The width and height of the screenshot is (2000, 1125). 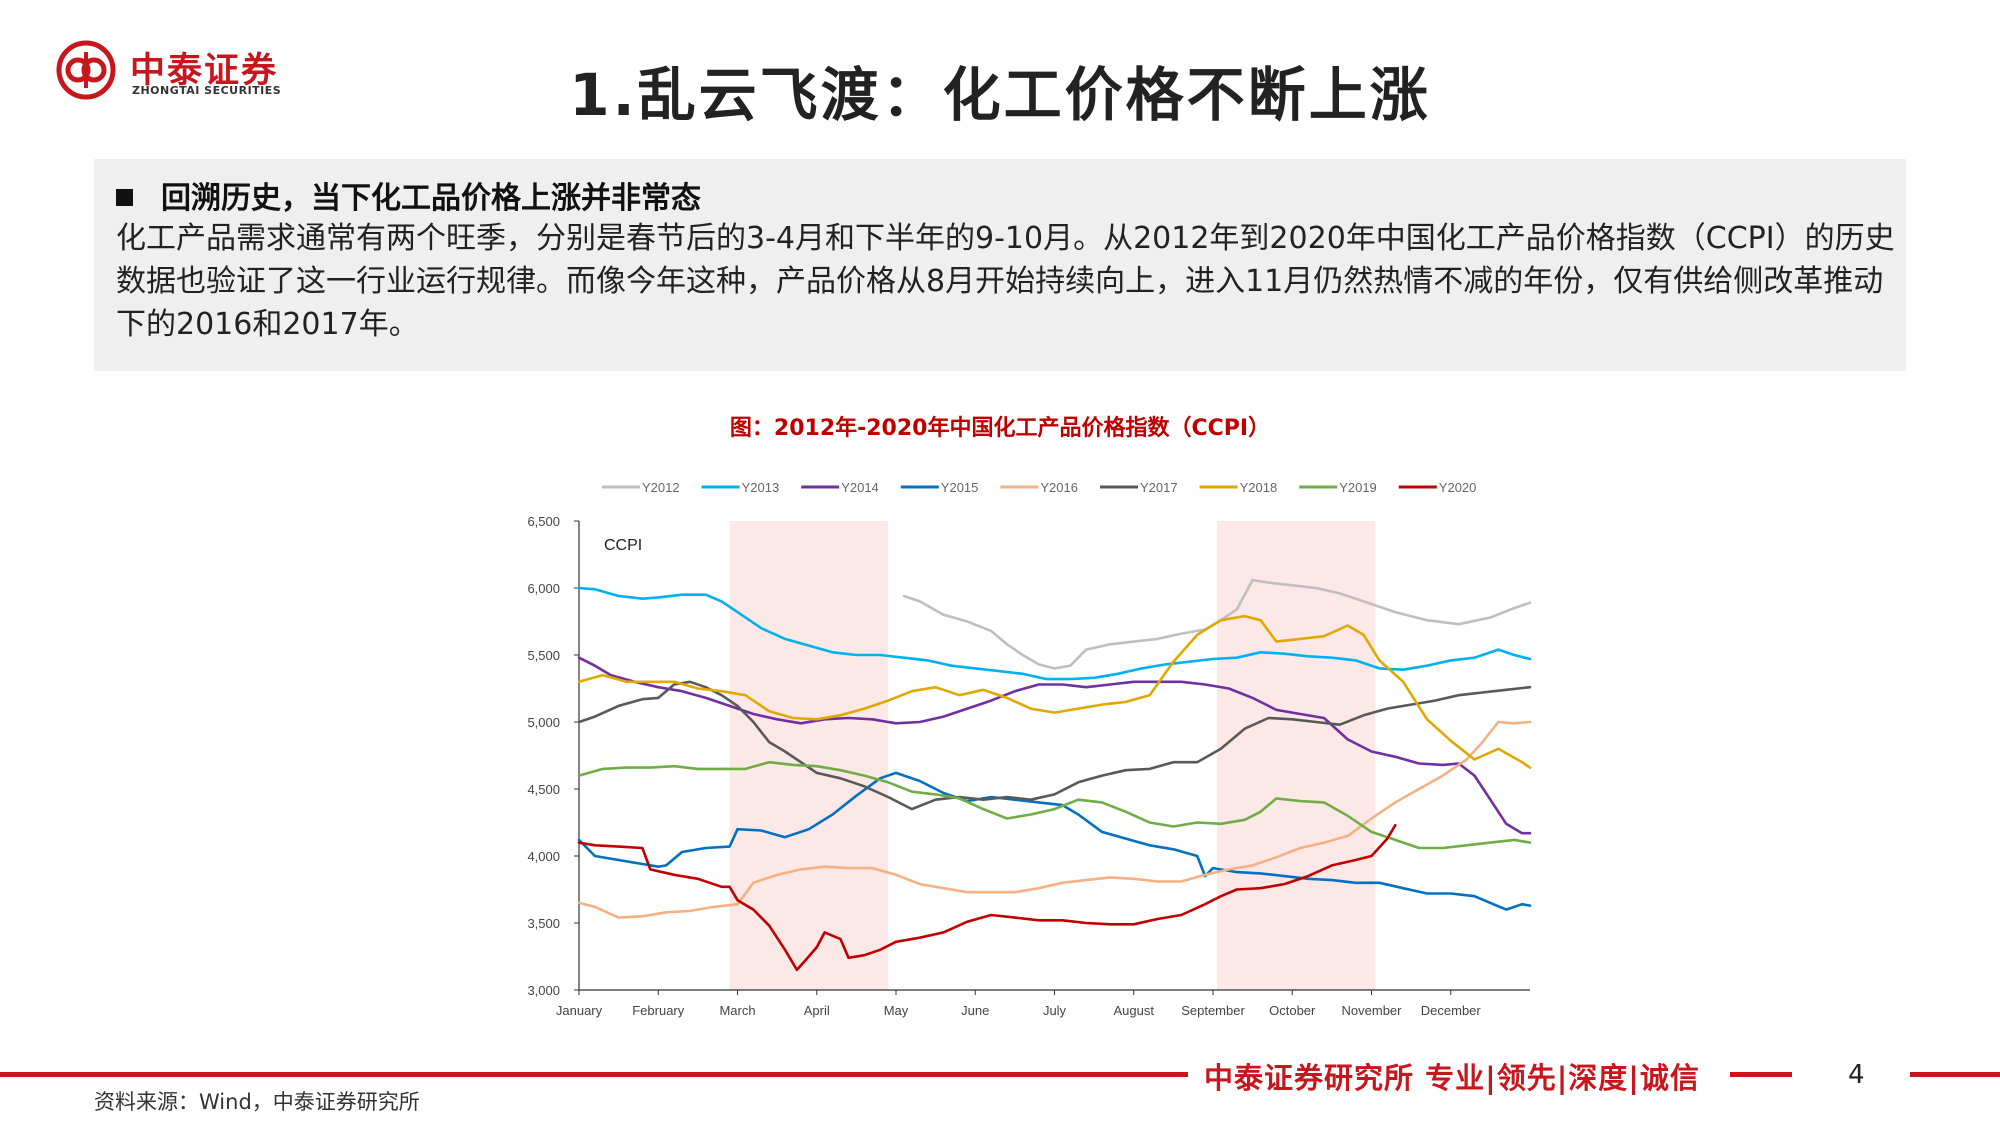 What do you see at coordinates (543, 856) in the screenshot?
I see `y-tick-label: 4,000` at bounding box center [543, 856].